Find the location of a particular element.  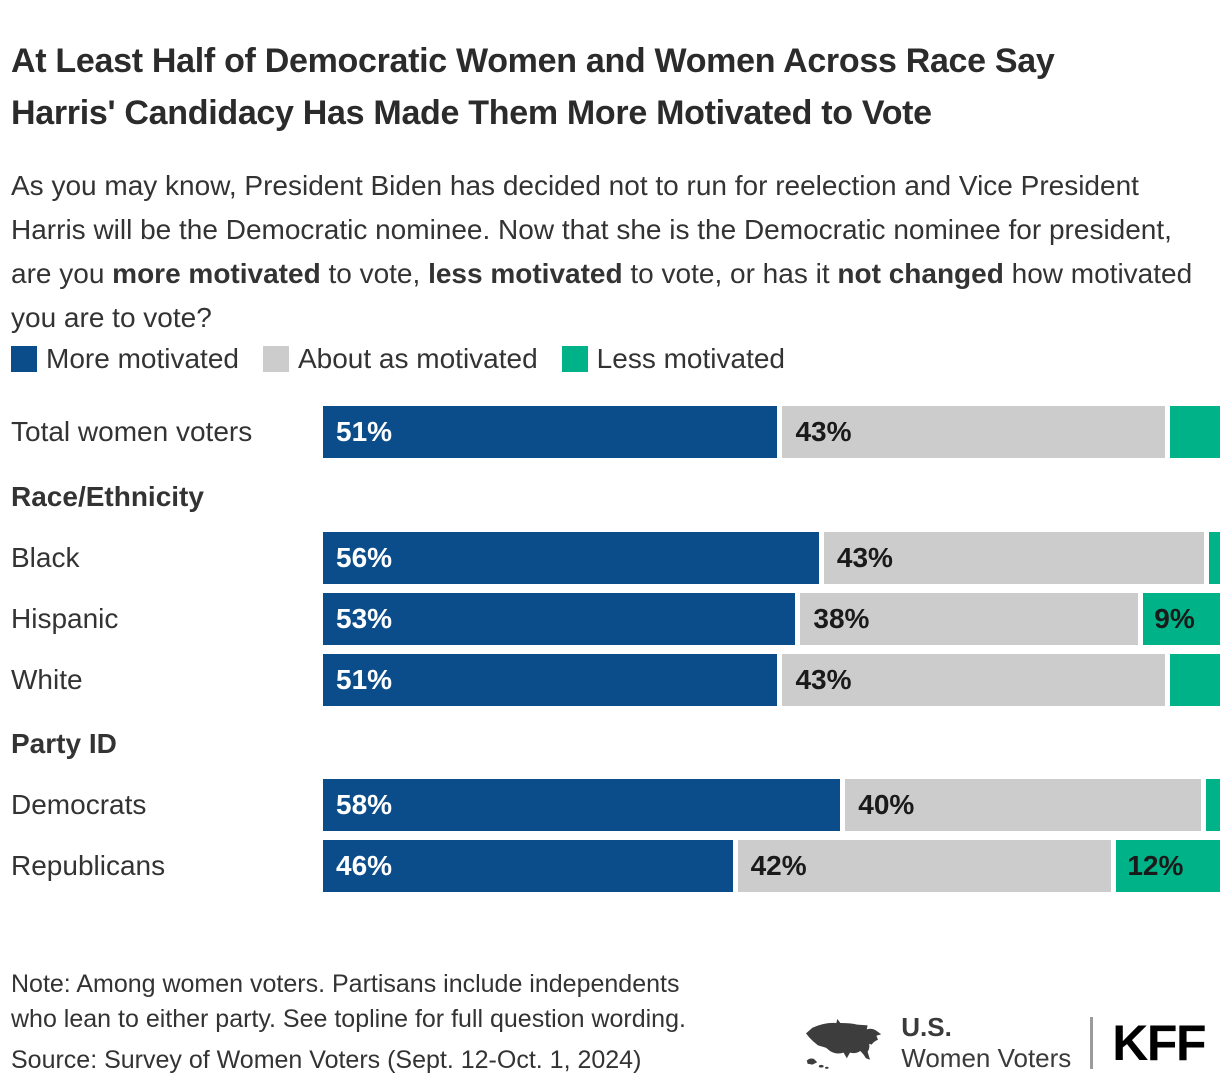

row-label: Total women voters is located at coordinates (132, 431).